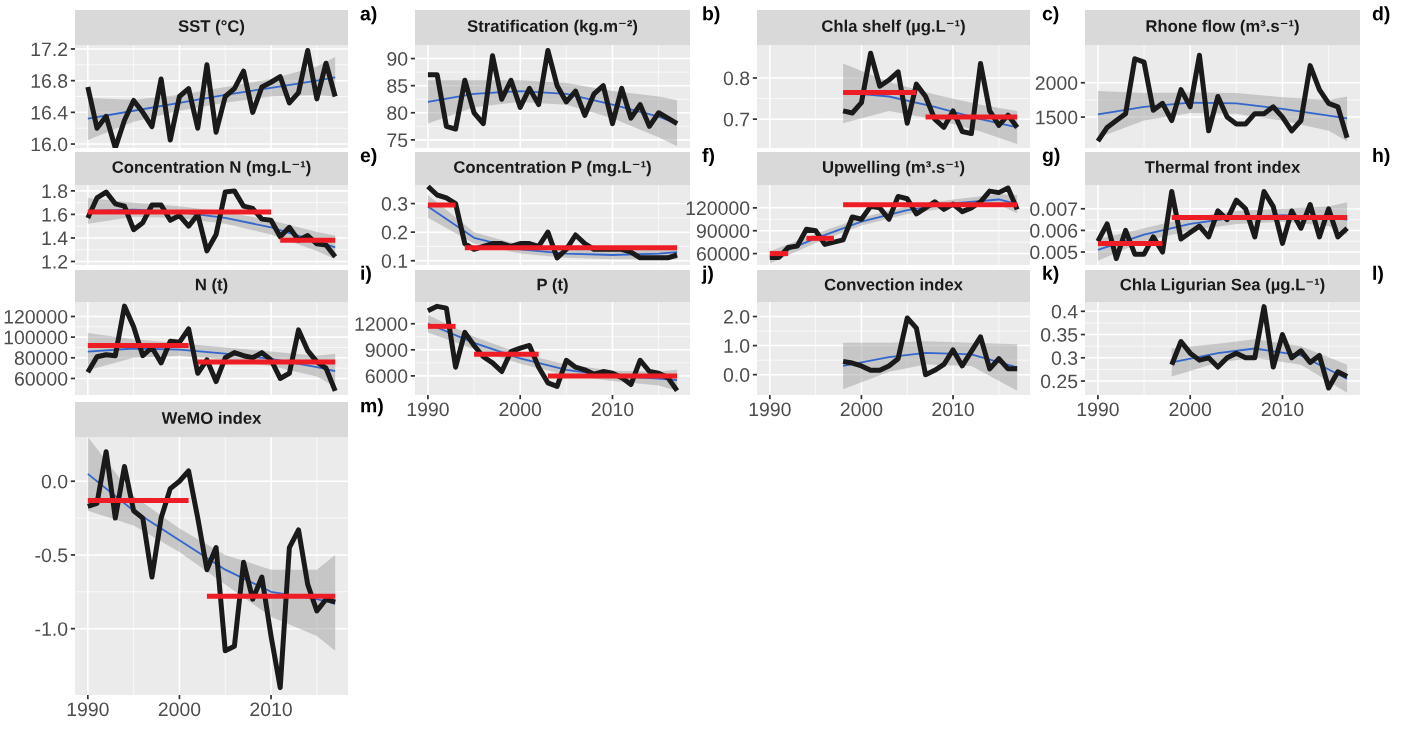 This screenshot has width=1409, height=738. I want to click on y-tick-label: 9000, so click(386, 350).